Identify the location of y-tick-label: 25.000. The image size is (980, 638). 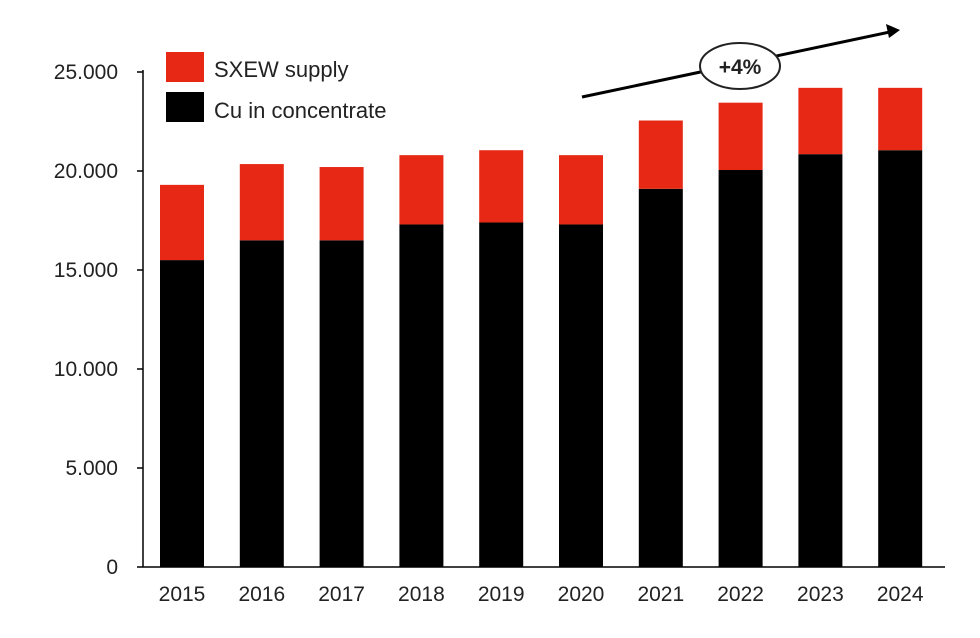
(86, 72).